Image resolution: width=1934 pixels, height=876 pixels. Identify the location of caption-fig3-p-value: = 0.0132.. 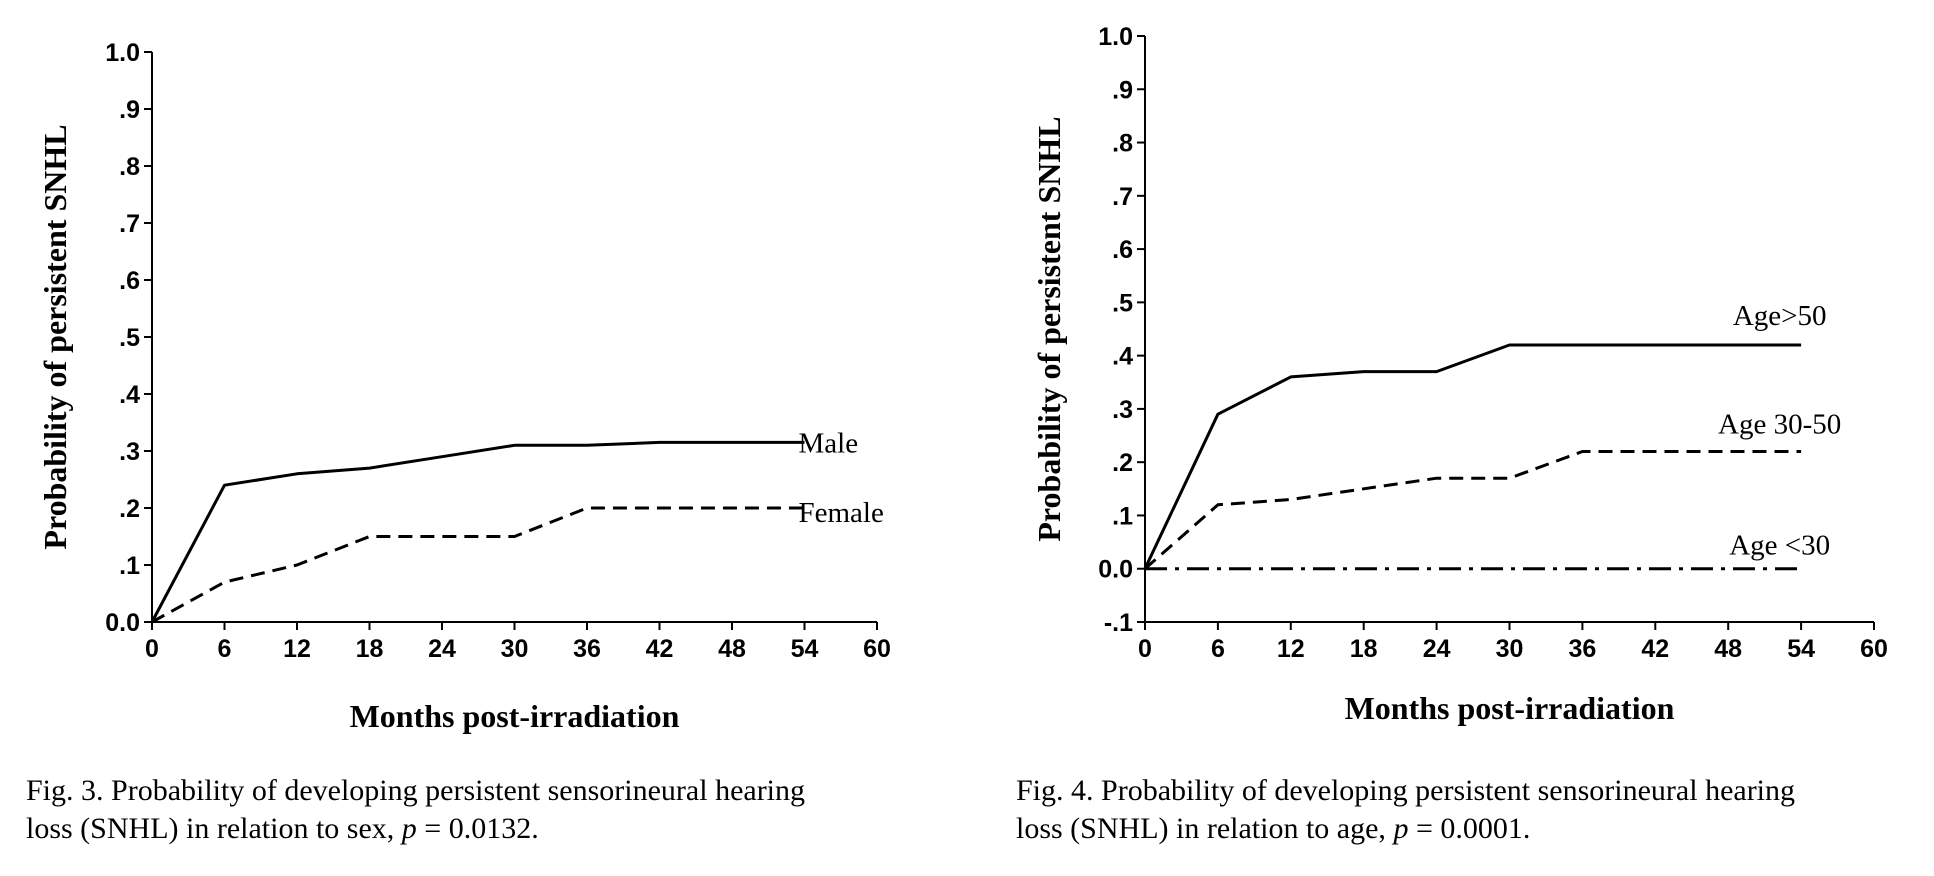
(481, 828).